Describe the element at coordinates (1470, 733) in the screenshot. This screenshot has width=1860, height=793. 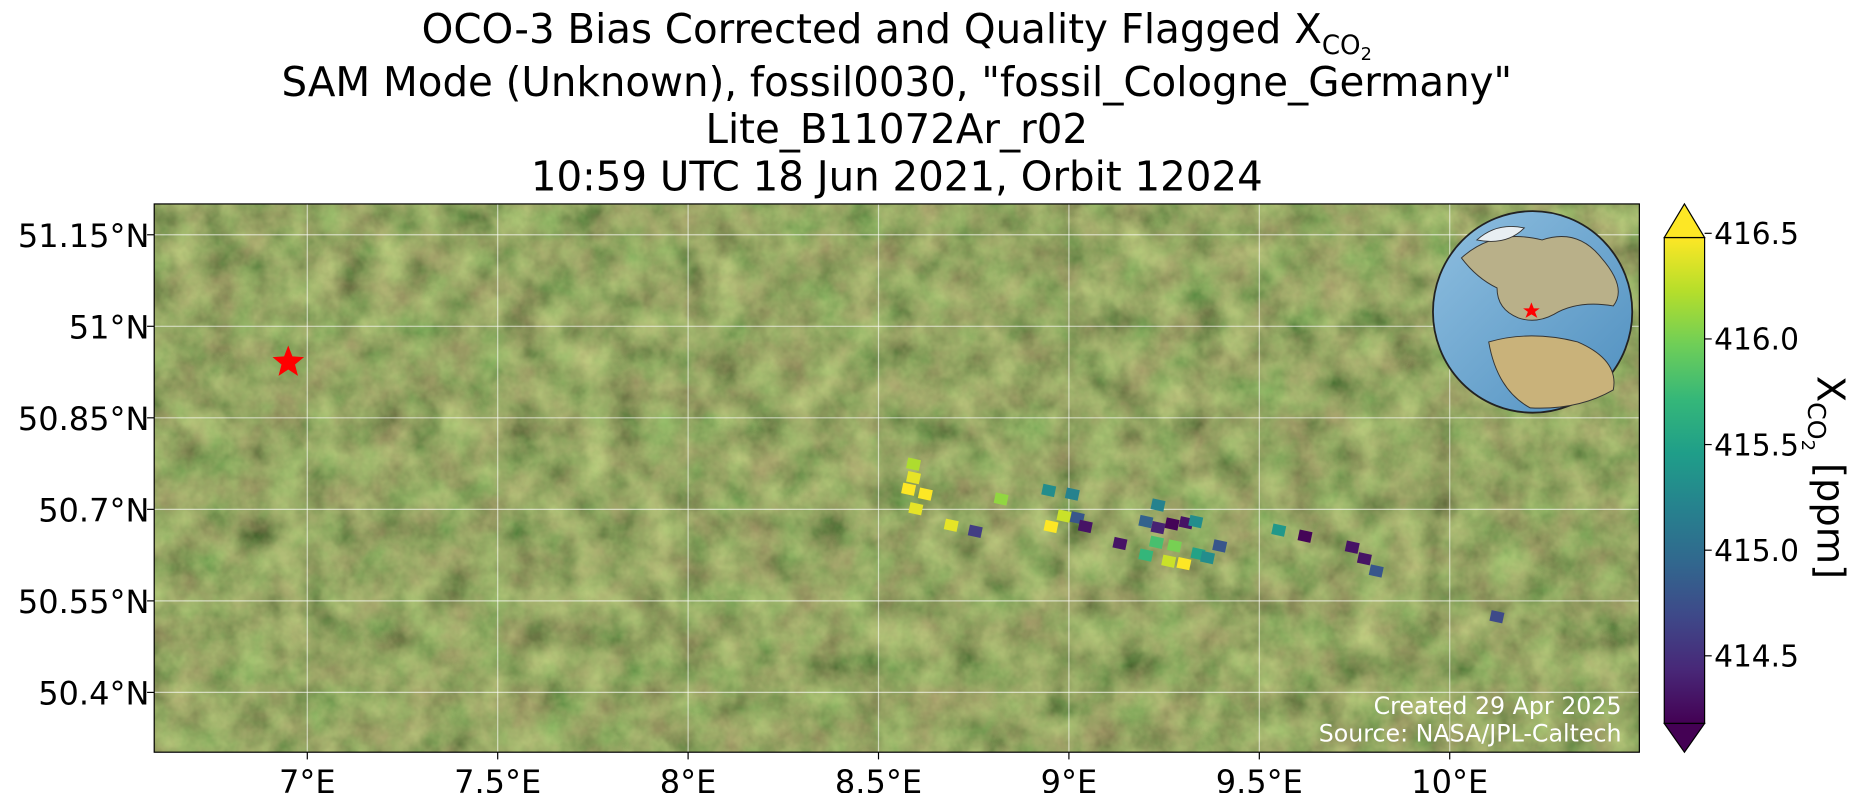
I see `credit-source: Source: NASA/JPL-Caltech` at that location.